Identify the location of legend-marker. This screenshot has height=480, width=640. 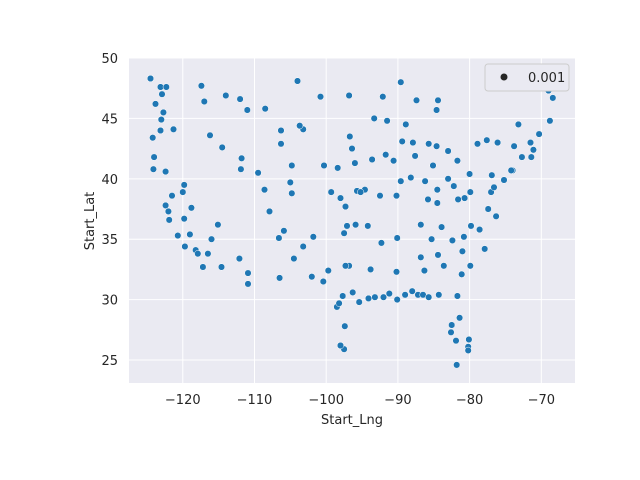
(504, 77).